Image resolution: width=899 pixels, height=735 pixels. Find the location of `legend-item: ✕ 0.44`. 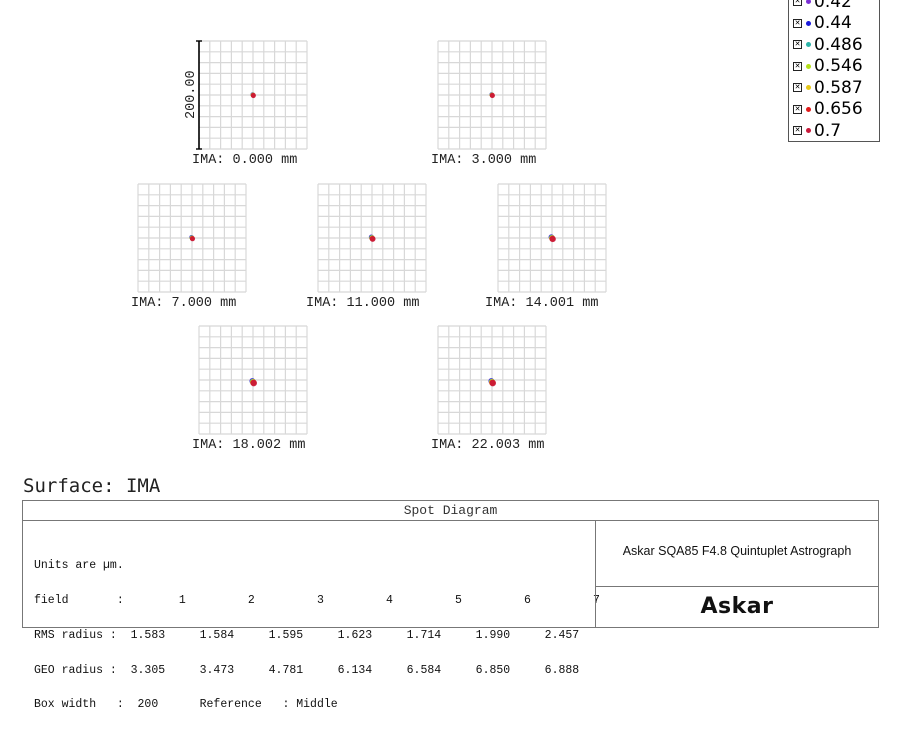

legend-item: ✕ 0.44 is located at coordinates (836, 24).